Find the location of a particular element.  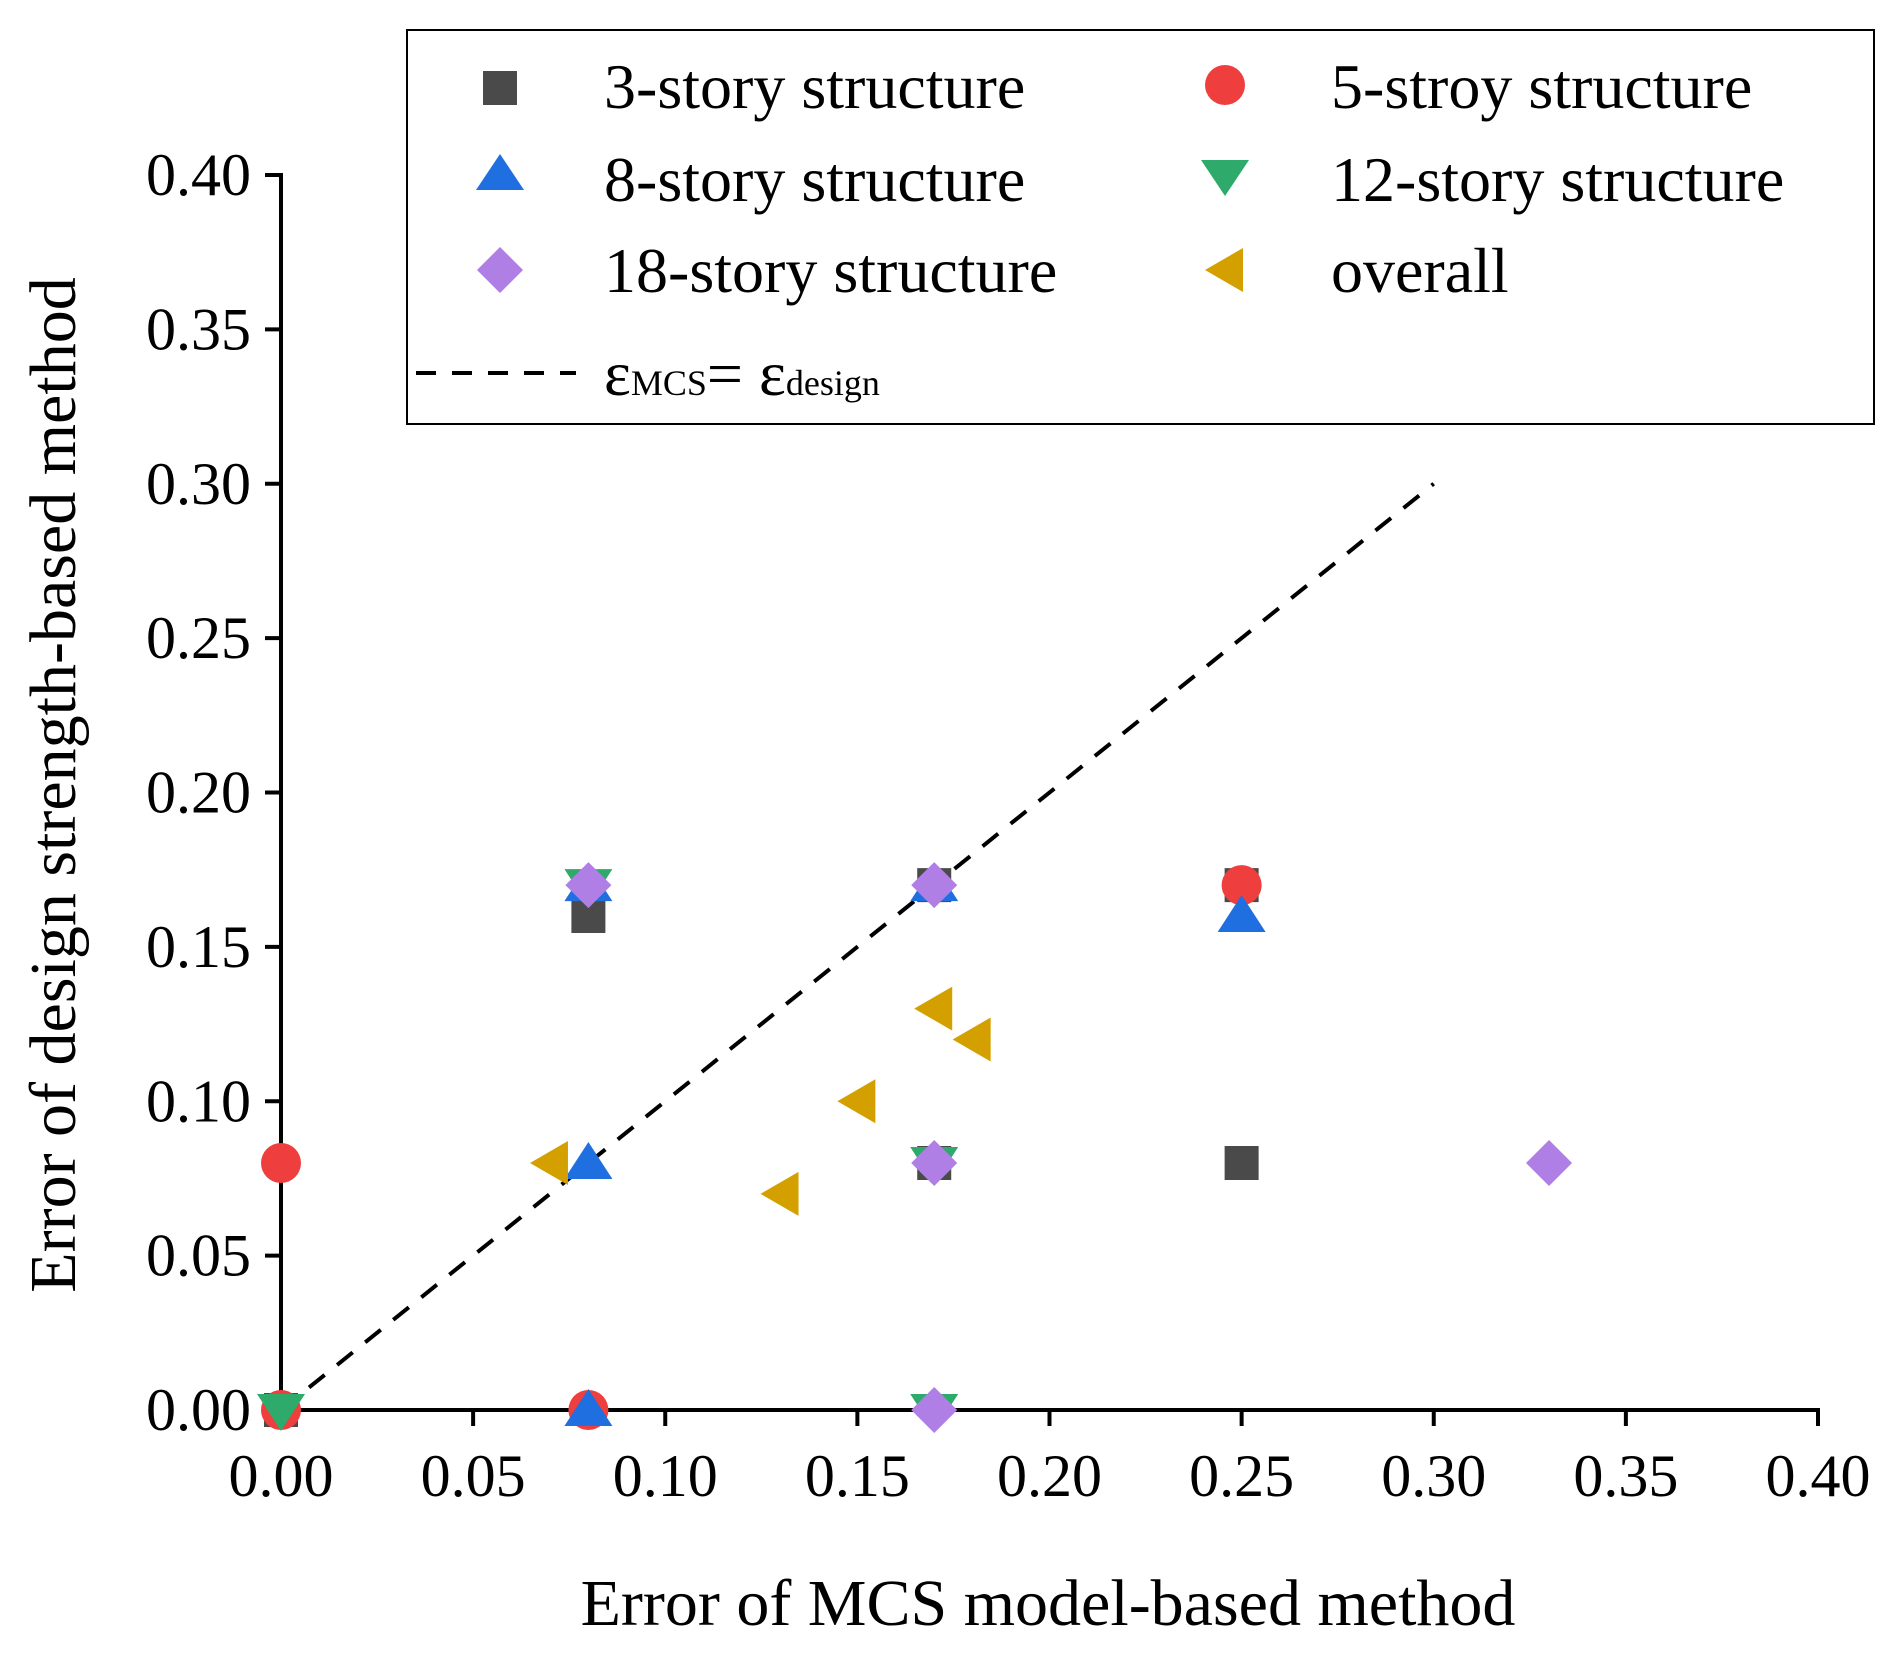

legend-item-8-story: 8-story structure is located at coordinates (750, 179).